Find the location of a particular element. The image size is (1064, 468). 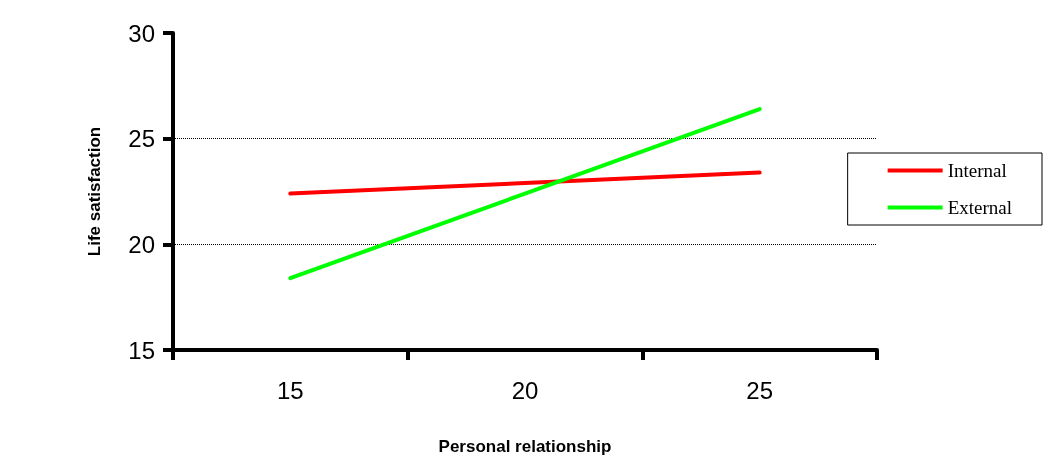

y-tick-label: 30 is located at coordinates (141, 33).